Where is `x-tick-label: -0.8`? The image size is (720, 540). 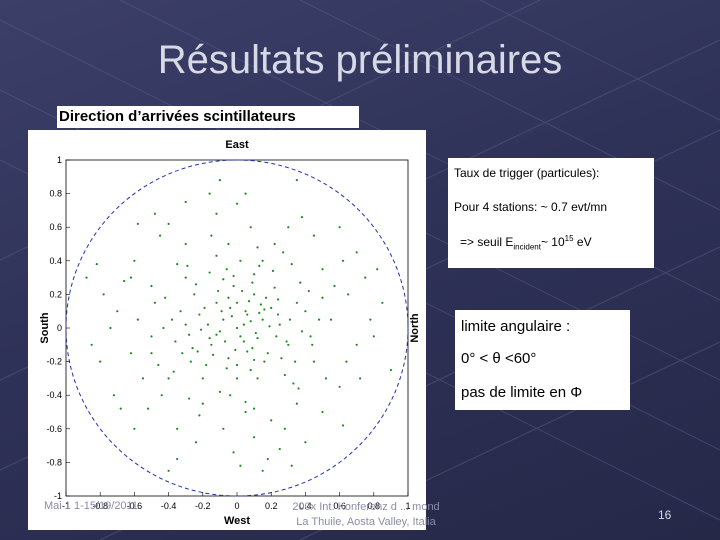
x-tick-label: -0.8 is located at coordinates (100, 506).